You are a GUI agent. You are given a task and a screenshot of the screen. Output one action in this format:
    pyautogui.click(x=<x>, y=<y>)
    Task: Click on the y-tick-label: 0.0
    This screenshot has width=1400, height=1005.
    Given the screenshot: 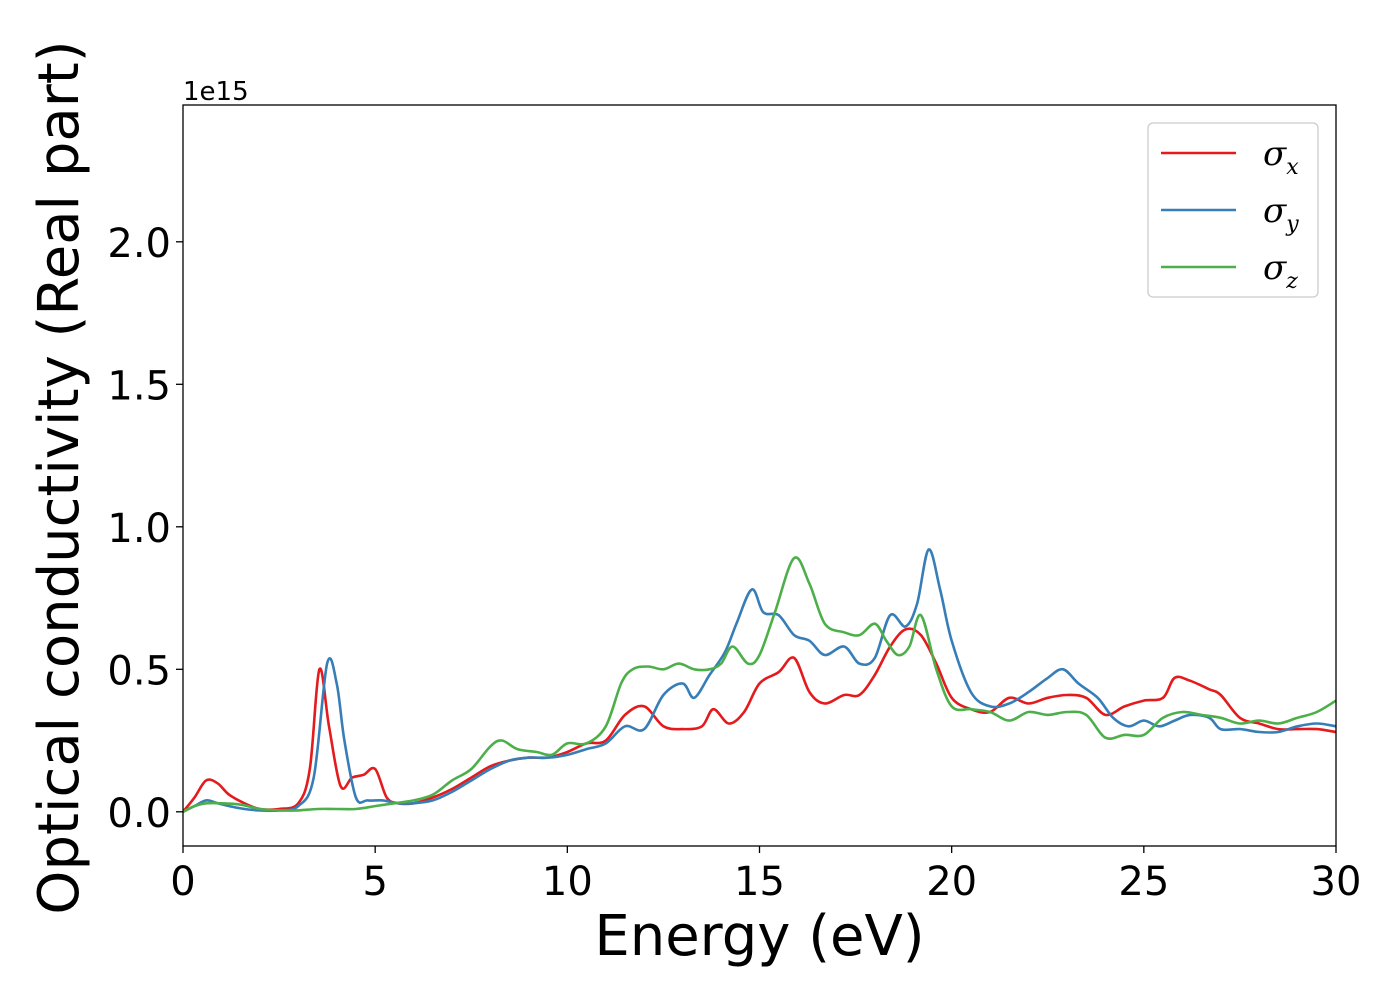 What is the action you would take?
    pyautogui.click(x=139, y=814)
    